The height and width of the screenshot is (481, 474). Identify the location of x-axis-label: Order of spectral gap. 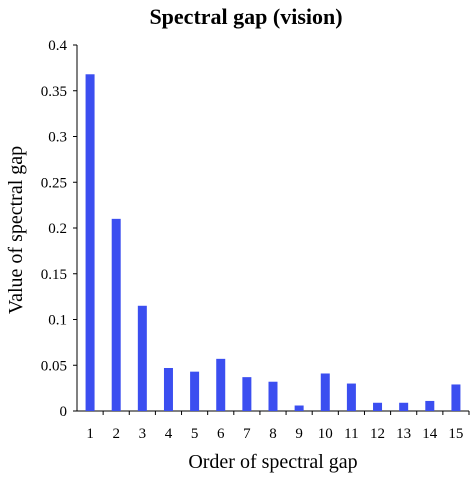
(272, 462).